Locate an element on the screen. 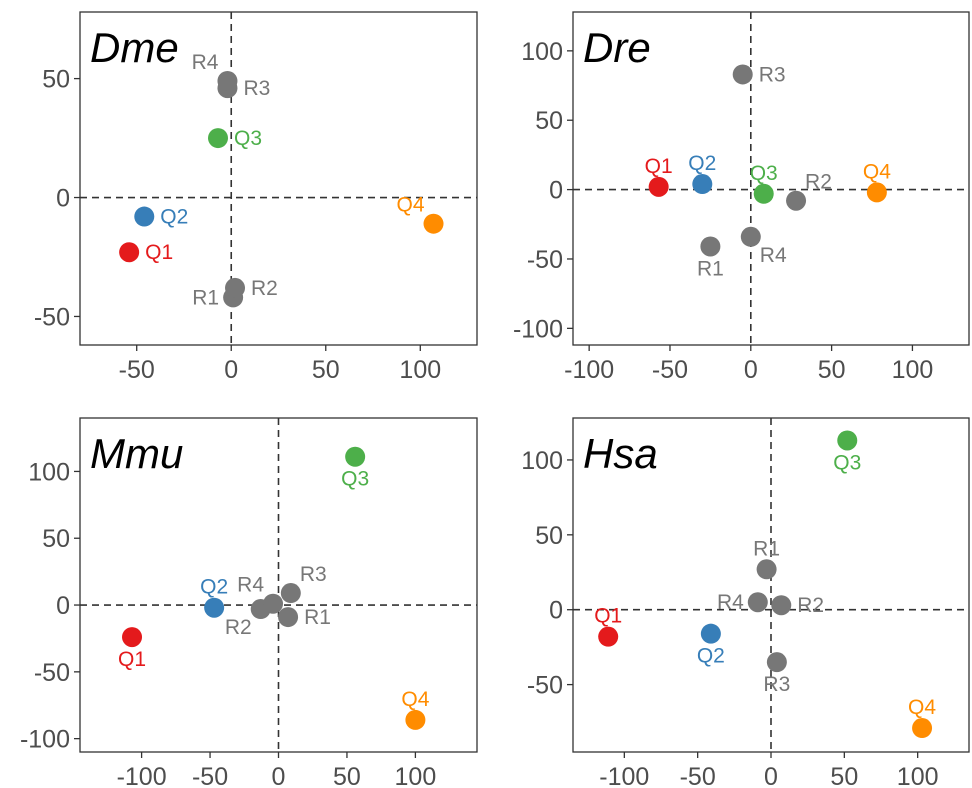  panel-title: Dme is located at coordinates (134, 47).